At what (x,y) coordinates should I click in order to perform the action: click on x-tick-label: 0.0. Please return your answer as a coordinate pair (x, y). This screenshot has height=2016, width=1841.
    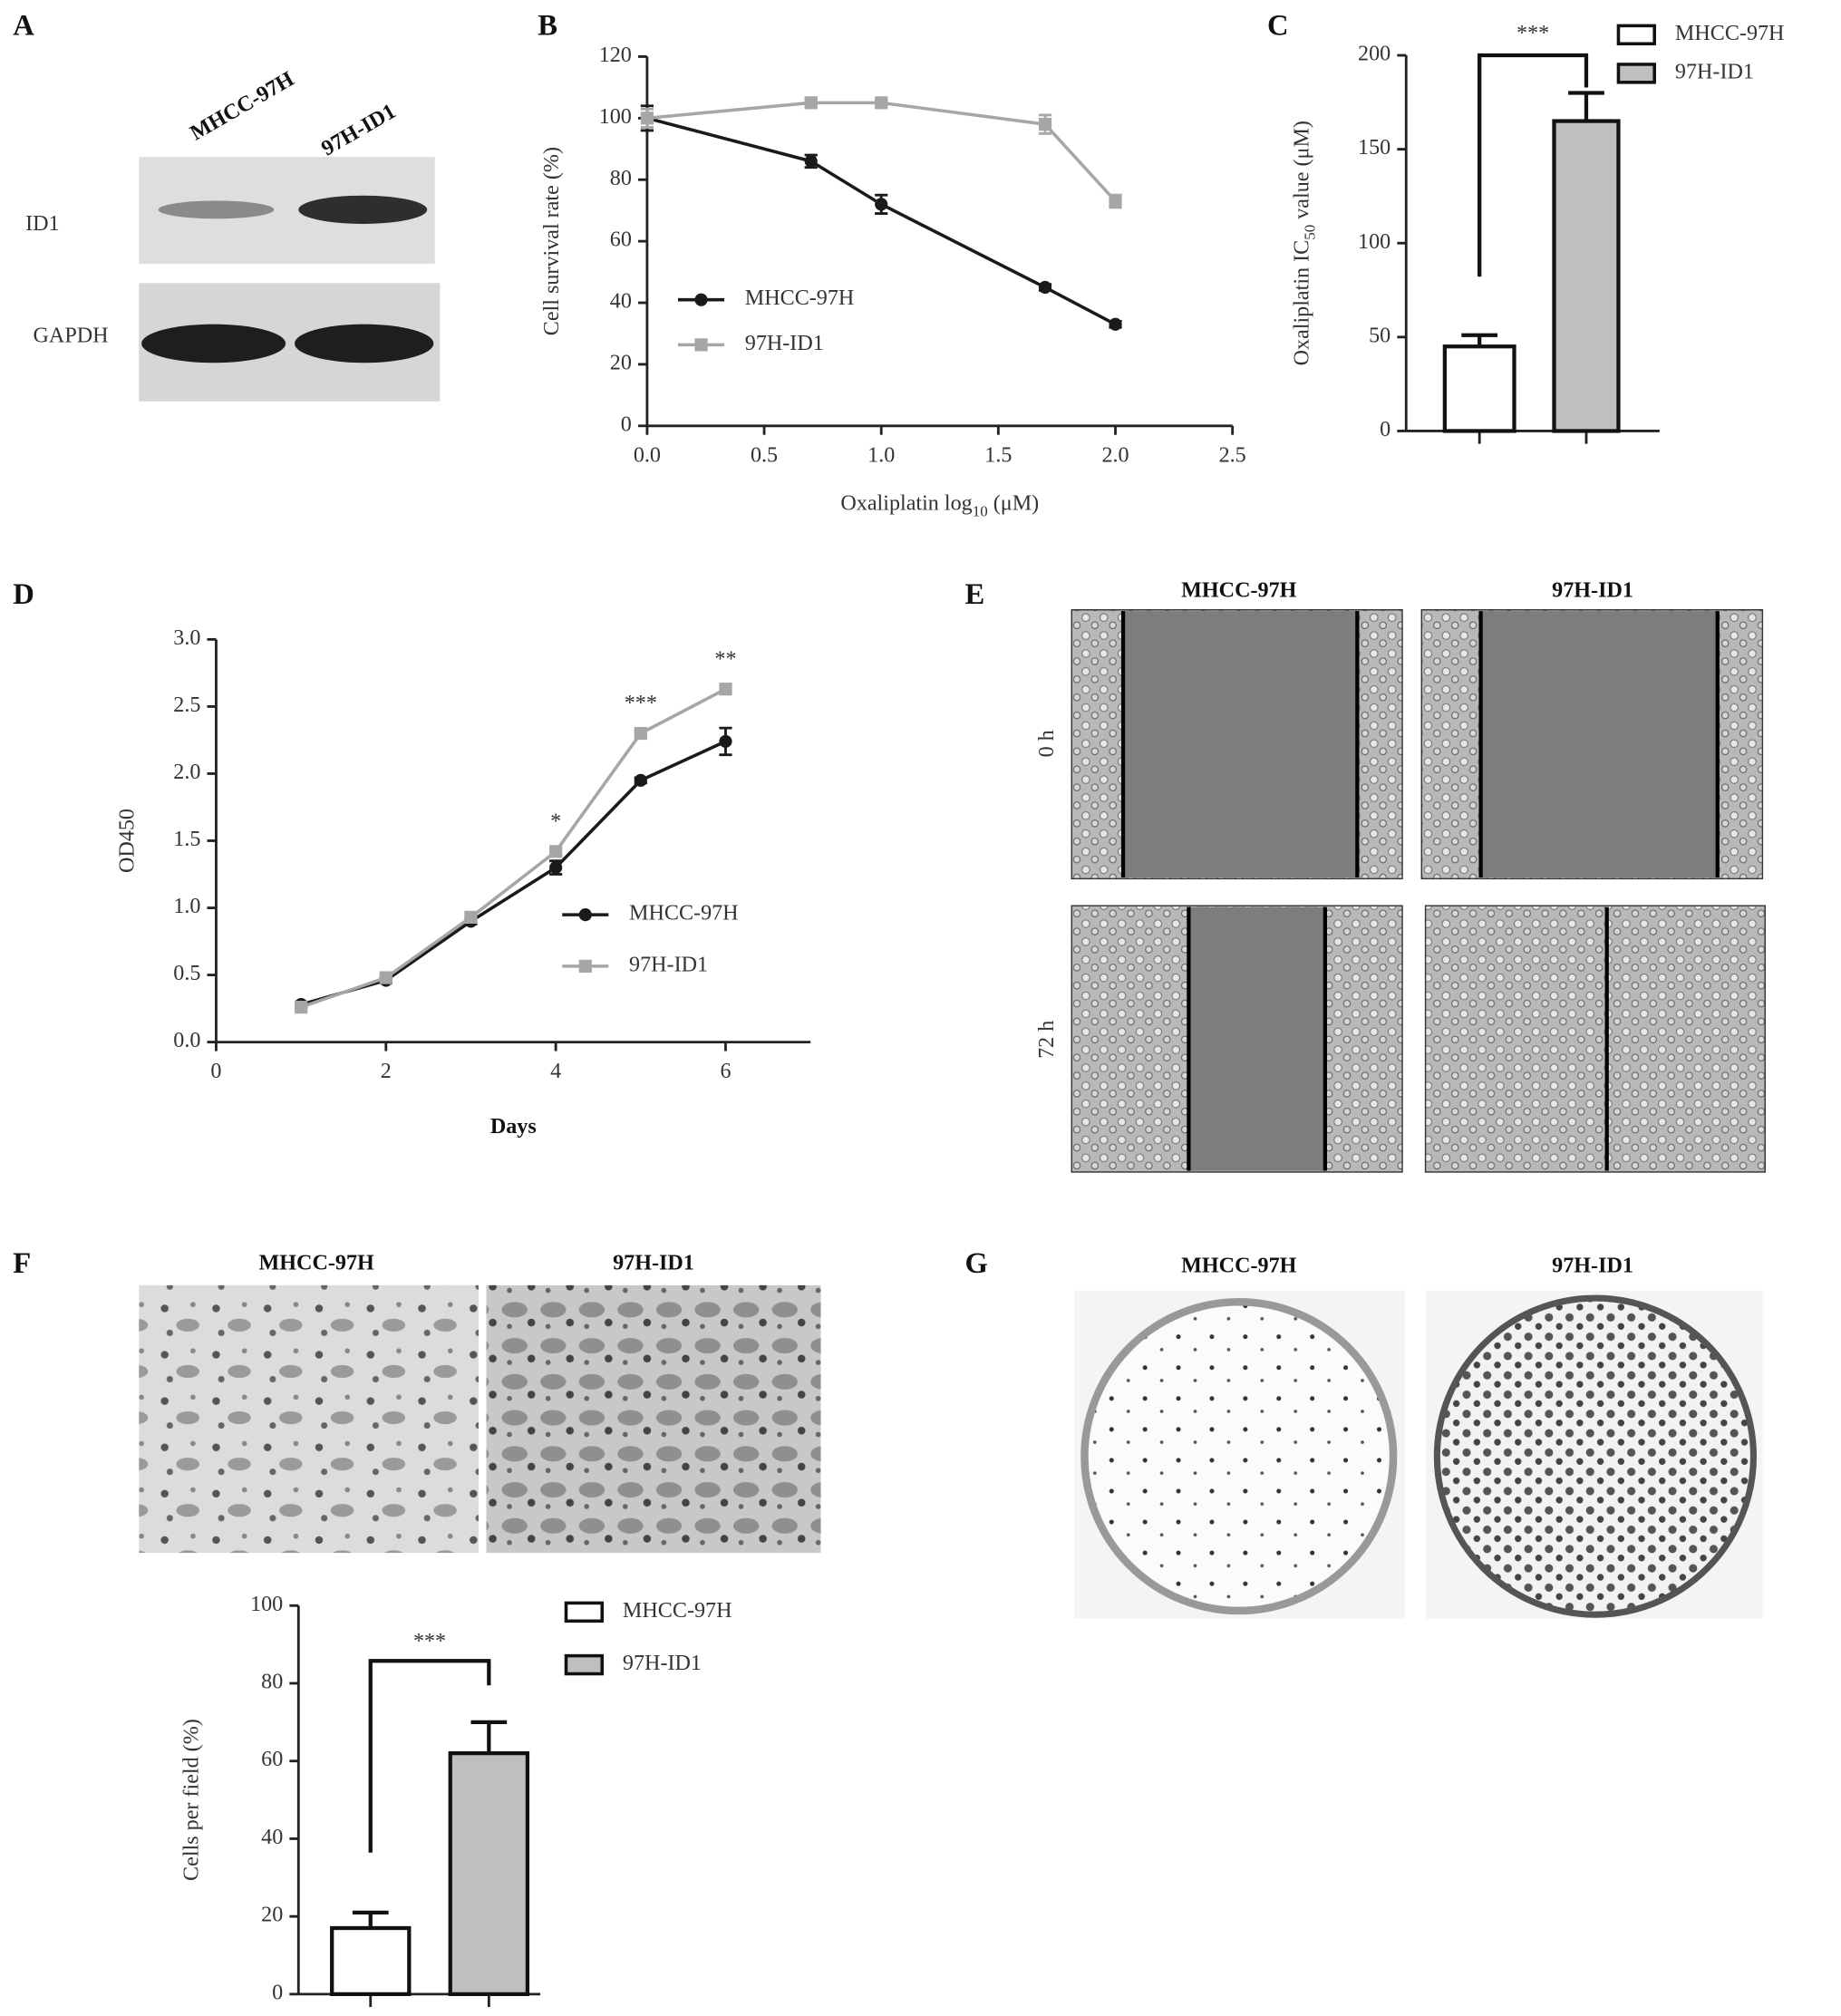
    Looking at the image, I should click on (648, 455).